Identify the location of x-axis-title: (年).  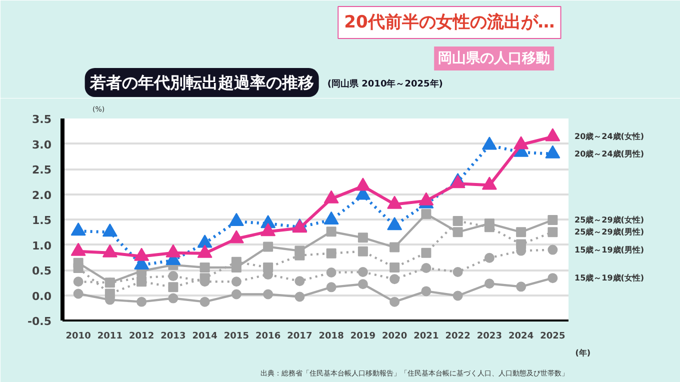
(582, 353).